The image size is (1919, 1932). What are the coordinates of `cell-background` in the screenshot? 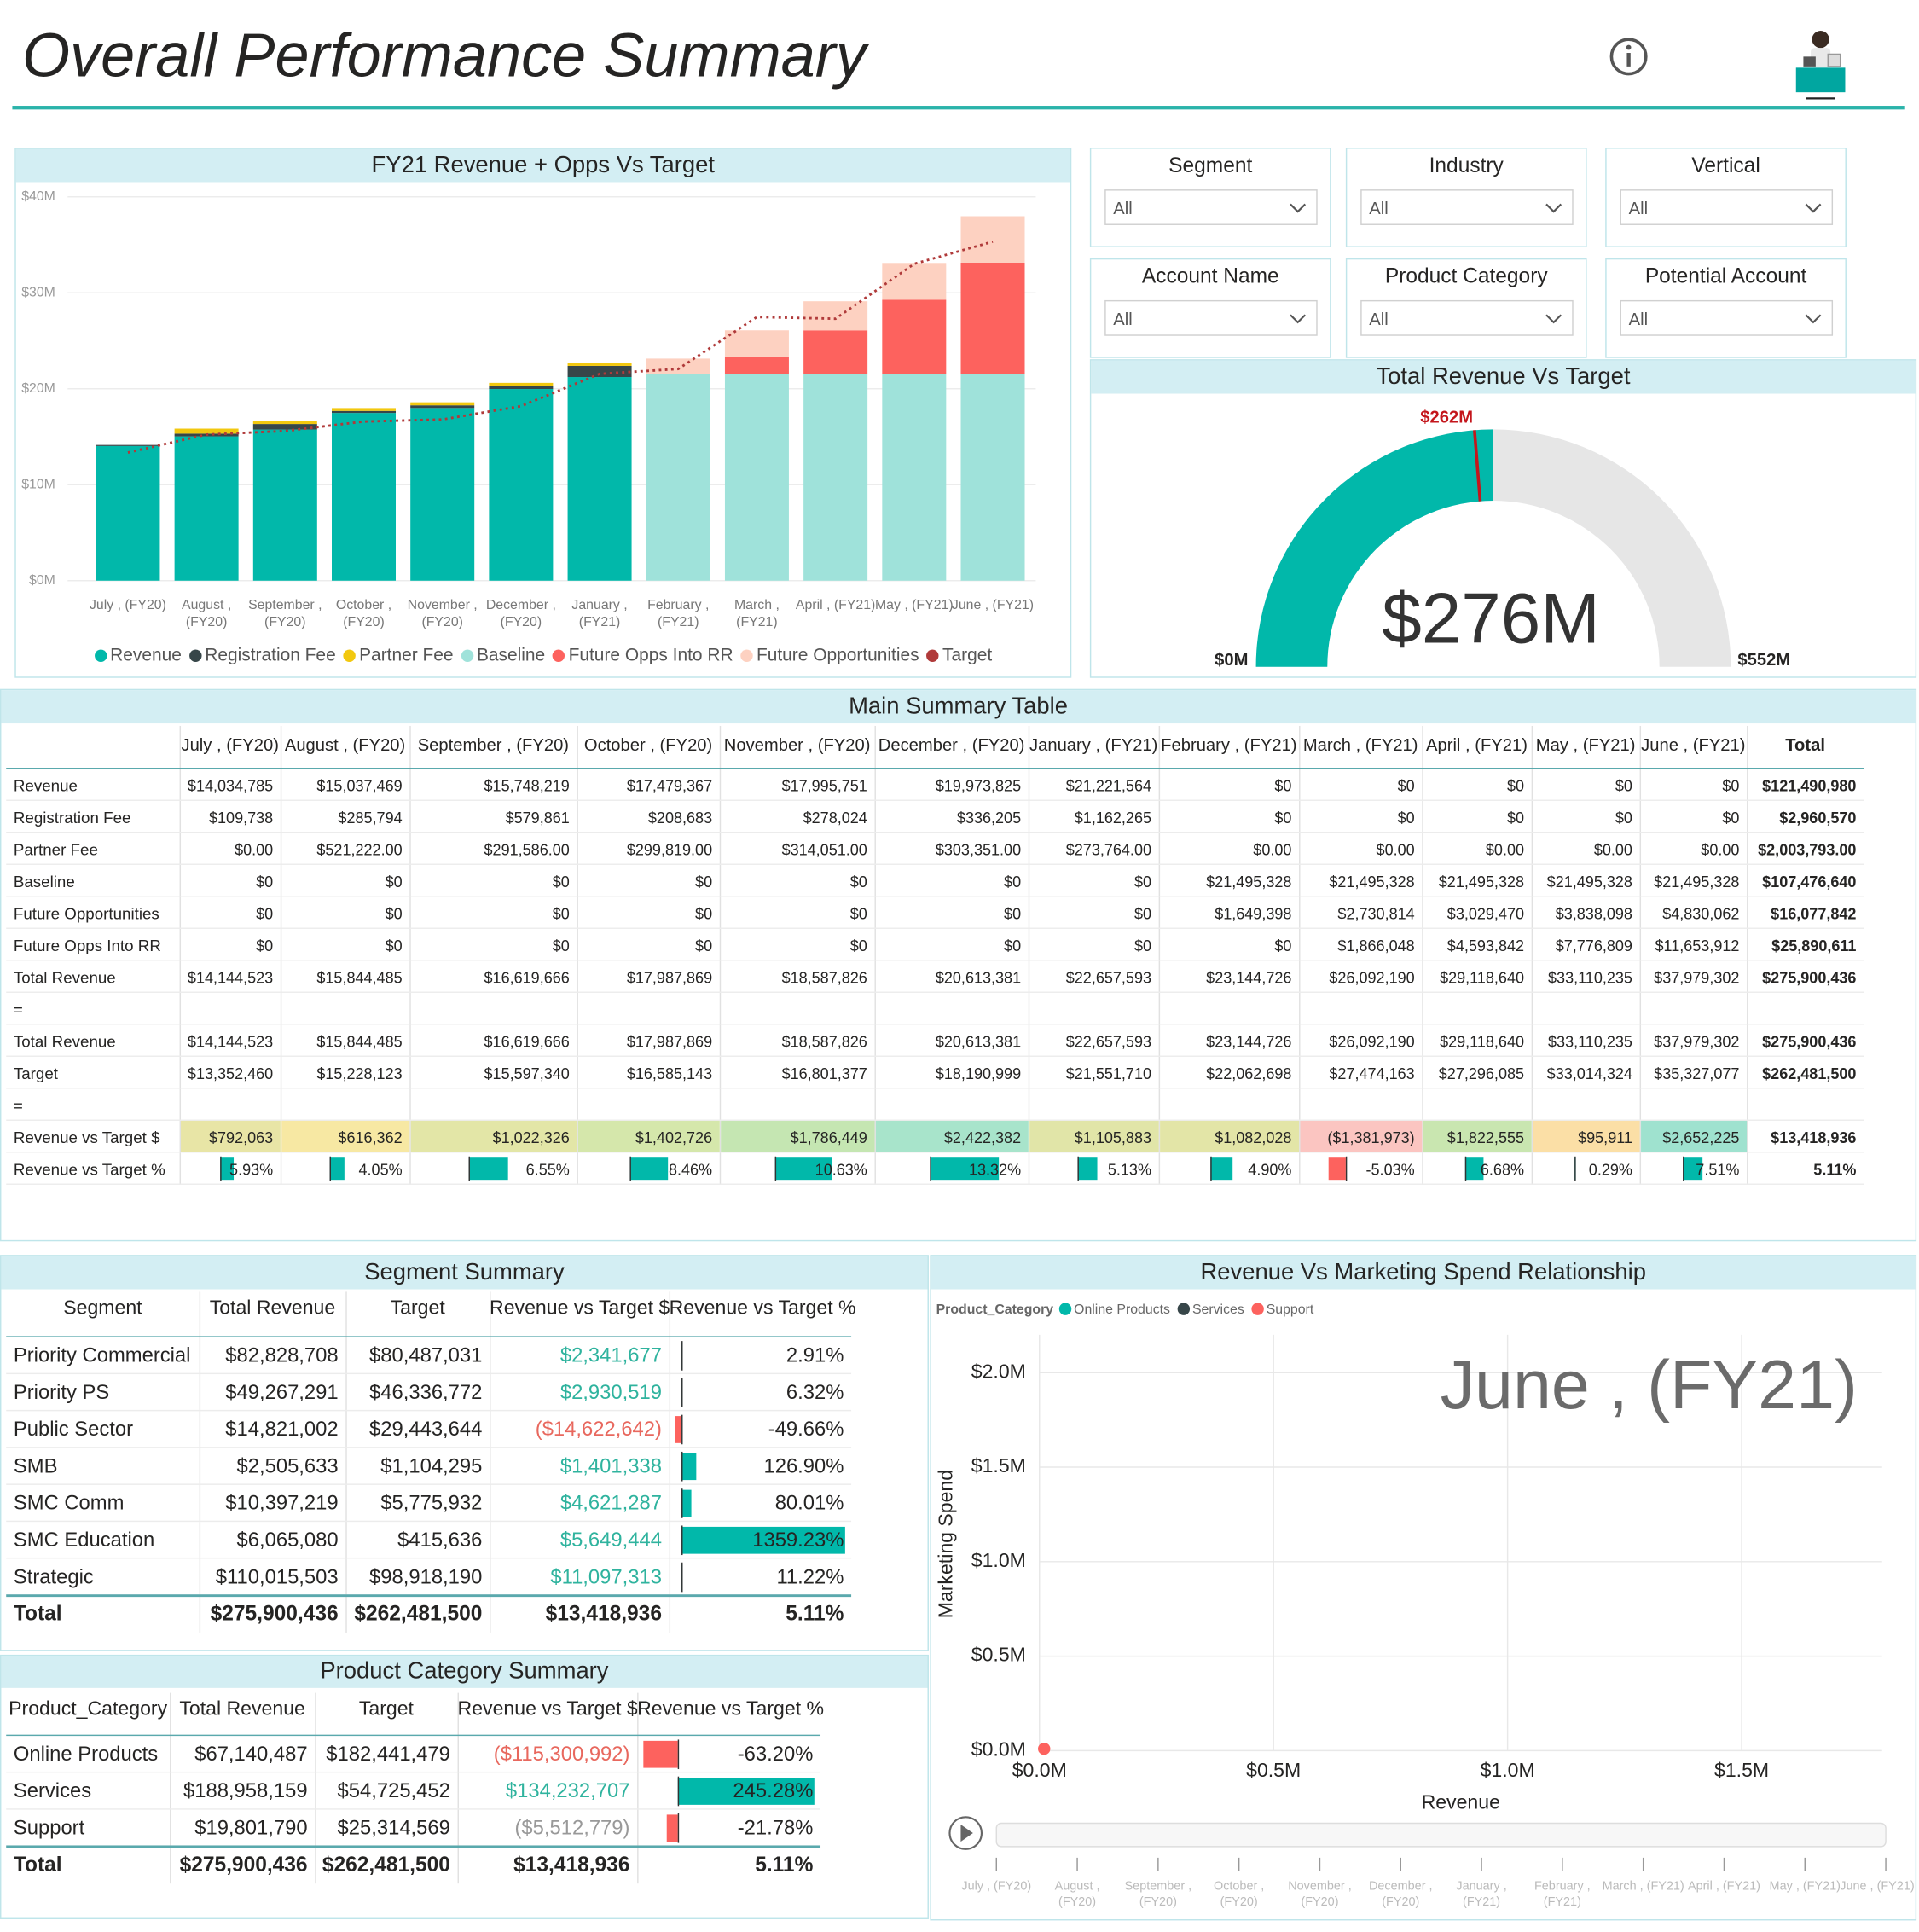 It's located at (231, 1136).